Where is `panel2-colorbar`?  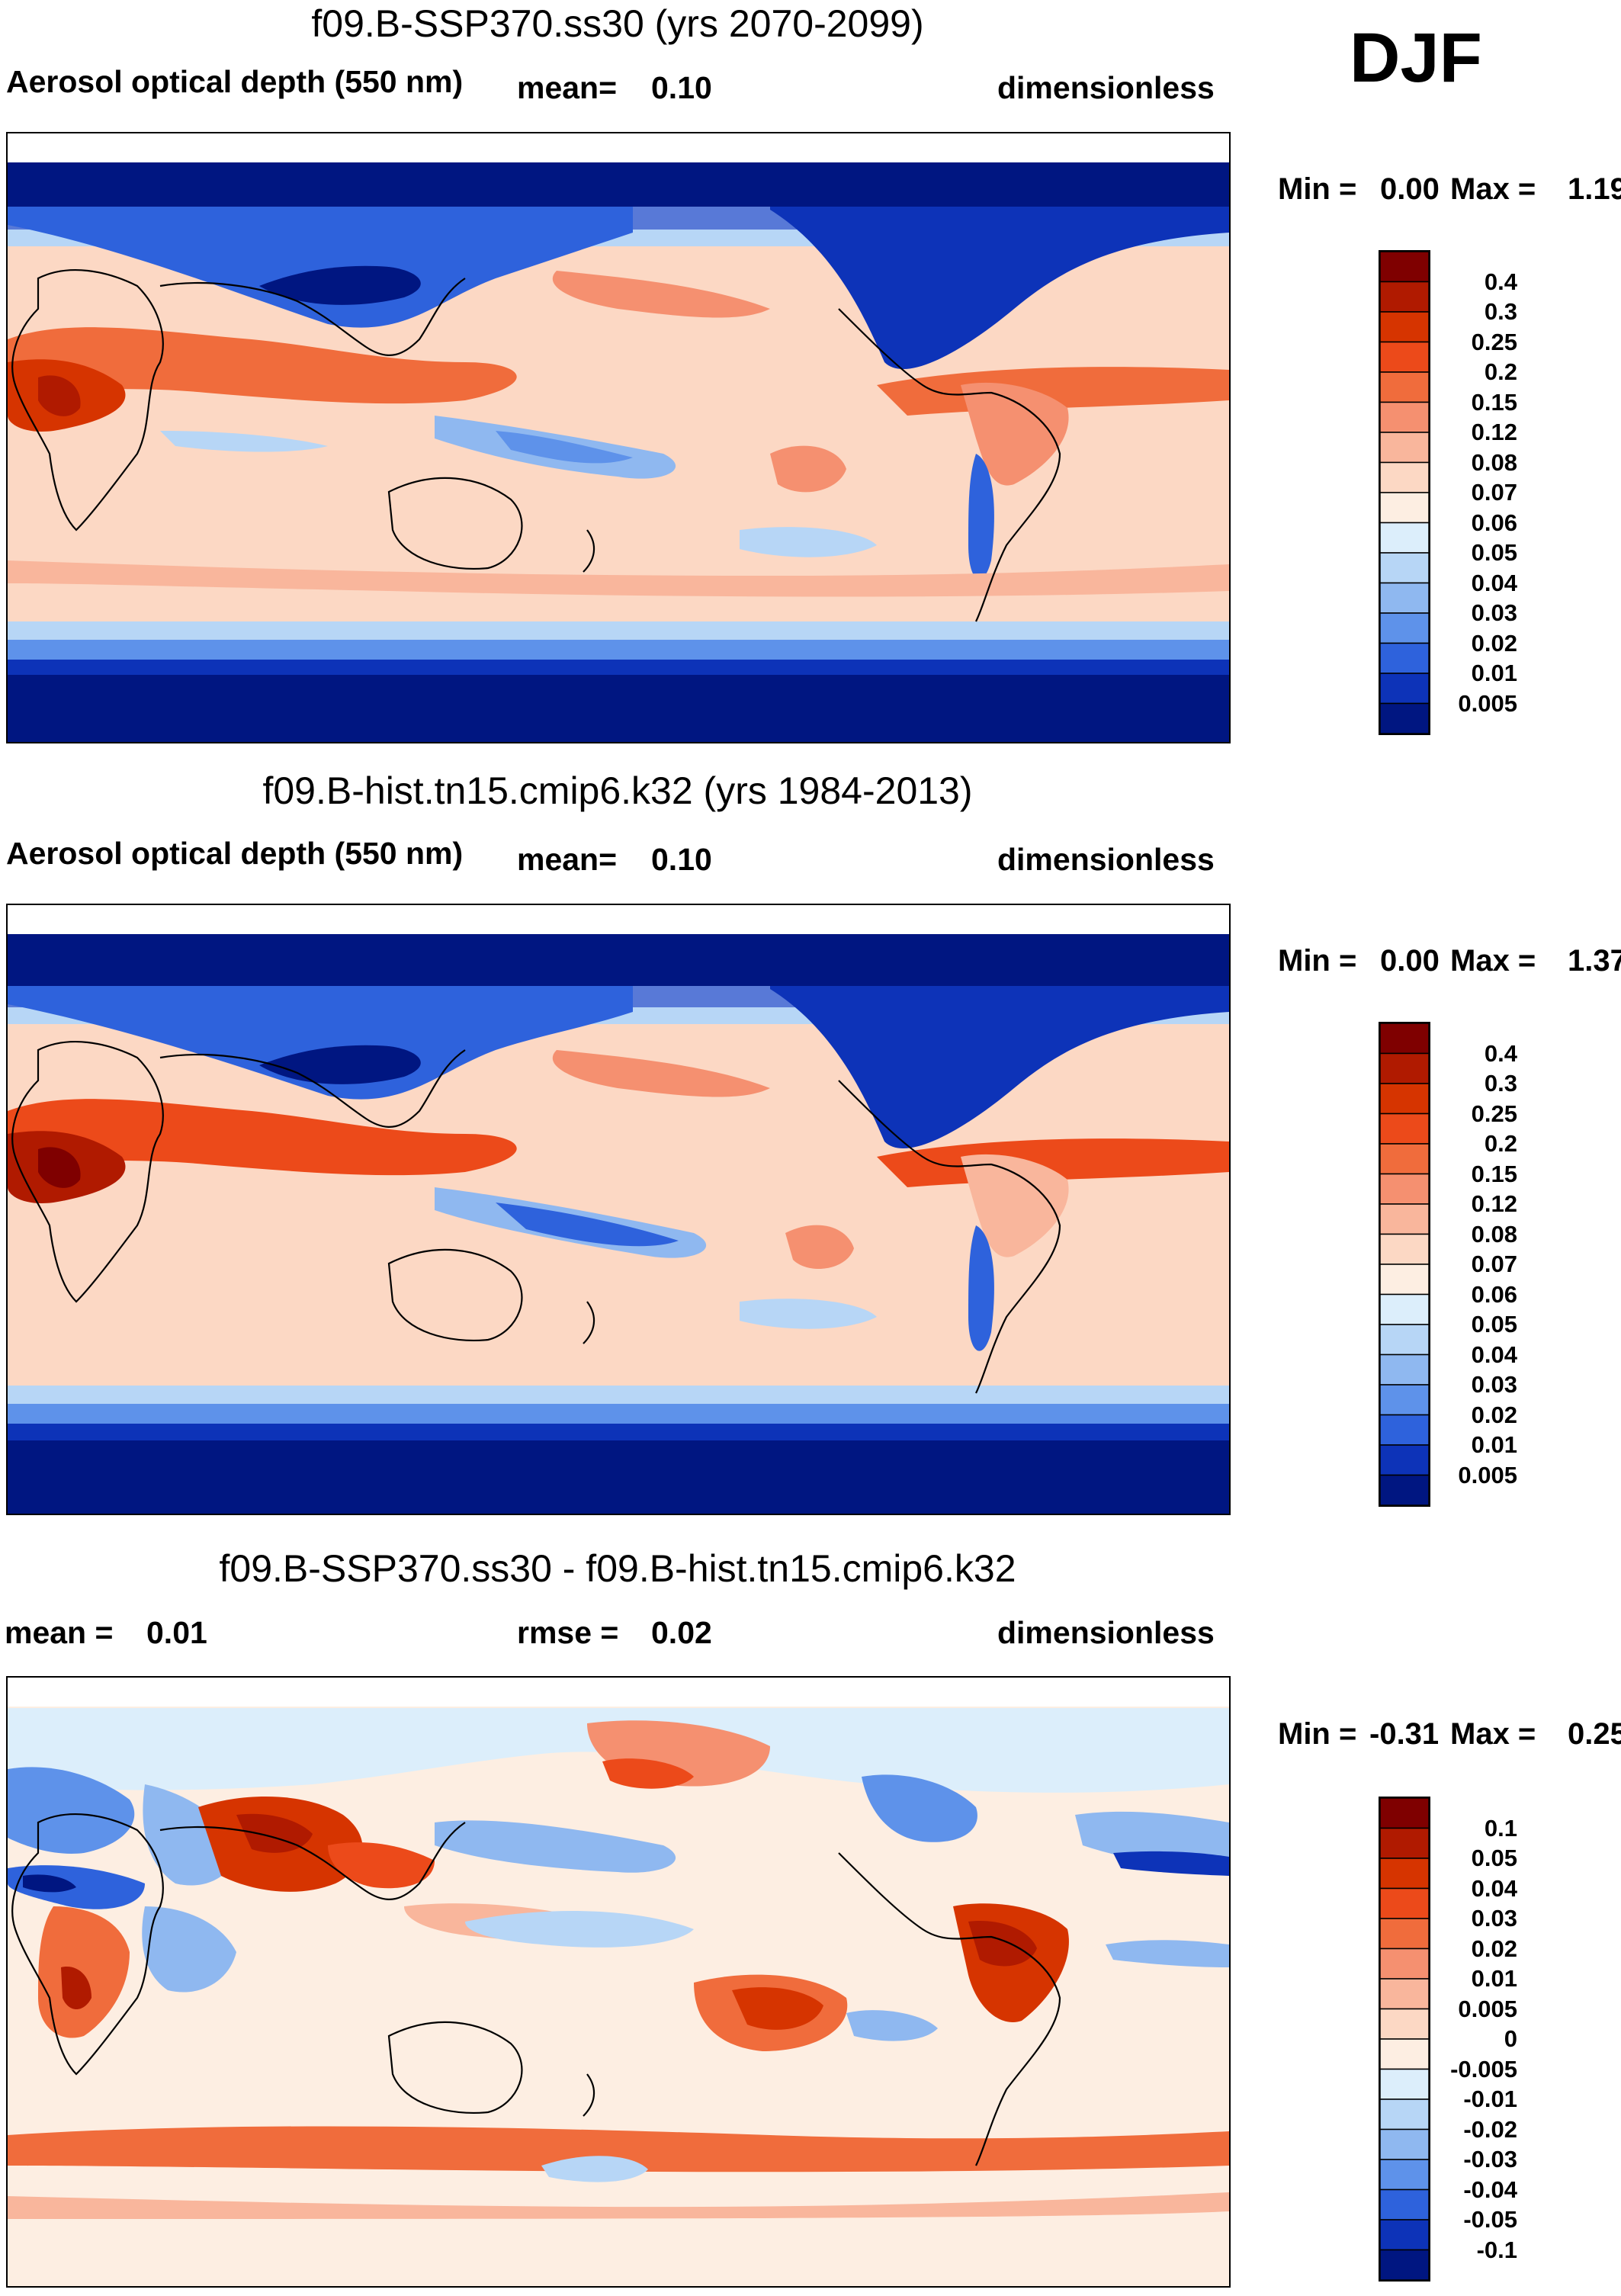
panel2-colorbar is located at coordinates (1404, 1264).